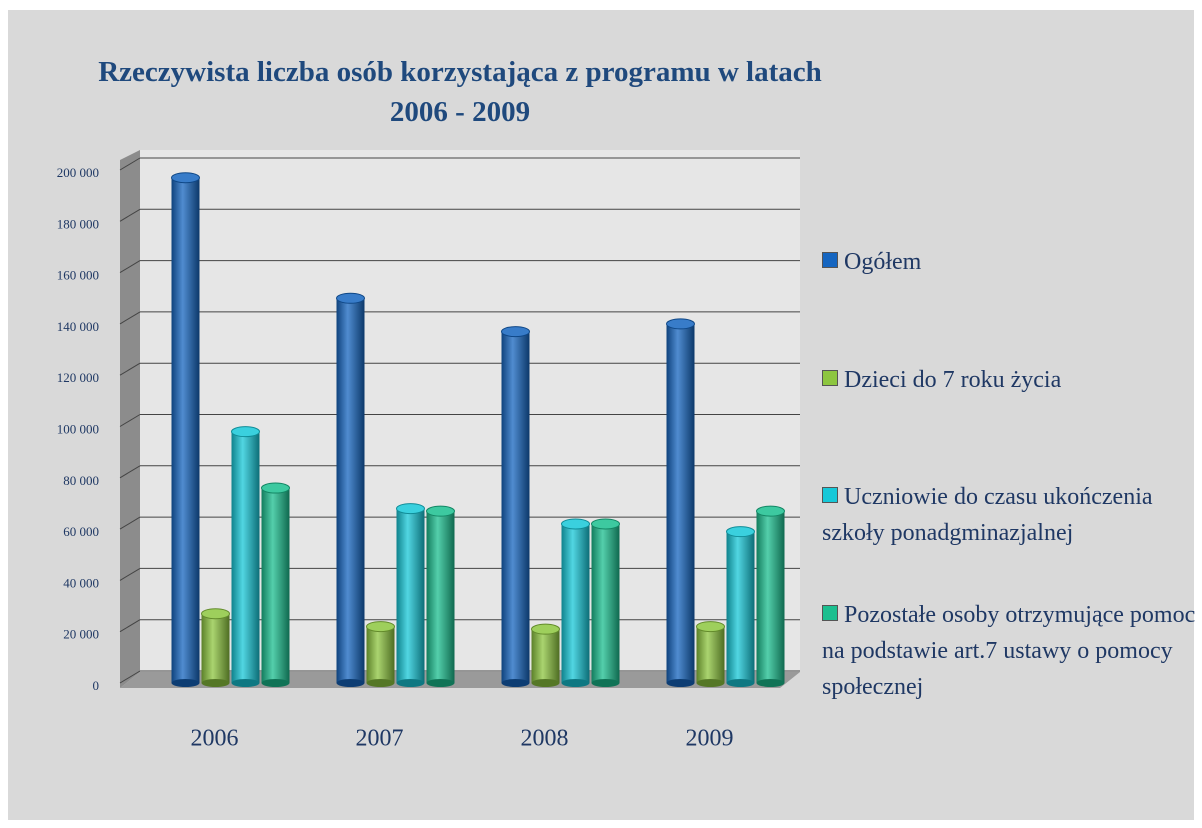 Image resolution: width=1202 pixels, height=828 pixels. What do you see at coordinates (78, 428) in the screenshot?
I see `y-tick-label: 100 000` at bounding box center [78, 428].